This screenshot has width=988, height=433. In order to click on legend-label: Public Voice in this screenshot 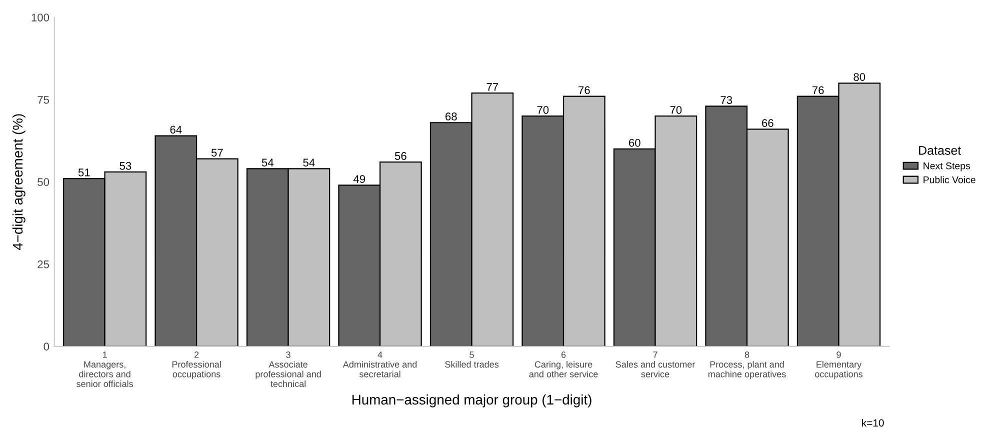, I will do `click(950, 180)`.